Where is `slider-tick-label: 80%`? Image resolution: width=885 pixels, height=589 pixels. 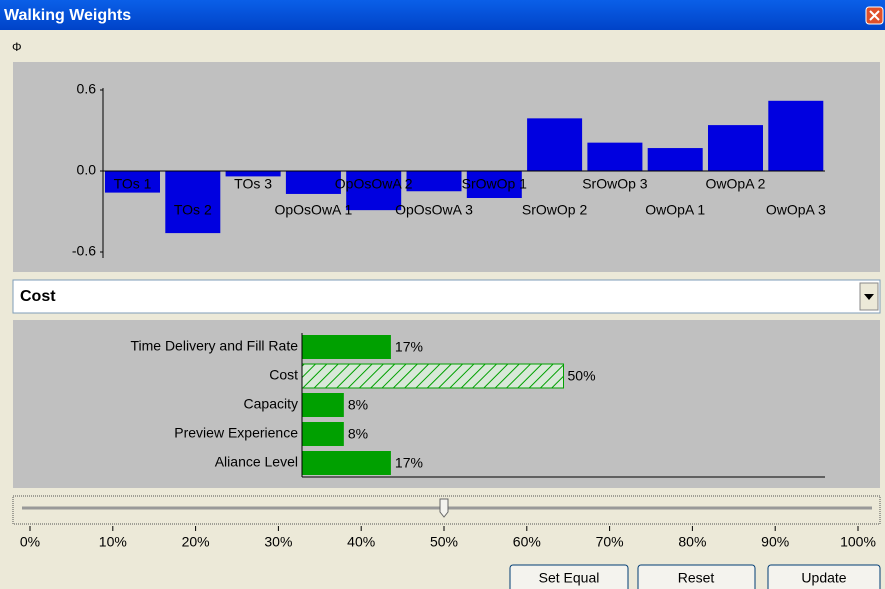 slider-tick-label: 80% is located at coordinates (692, 542).